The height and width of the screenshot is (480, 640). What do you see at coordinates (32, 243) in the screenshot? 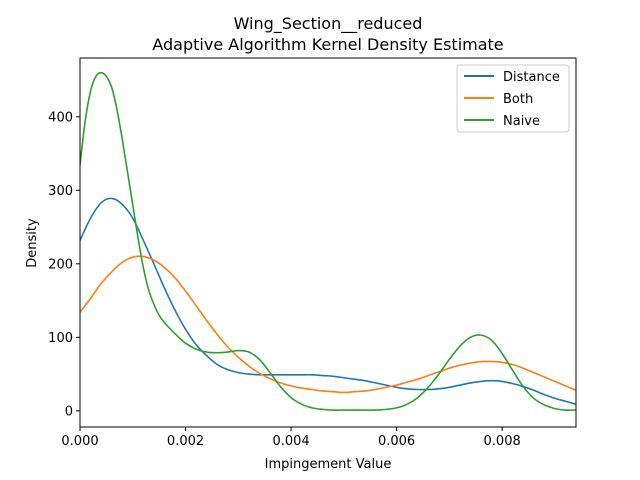
I see `y-axis-label: Density` at bounding box center [32, 243].